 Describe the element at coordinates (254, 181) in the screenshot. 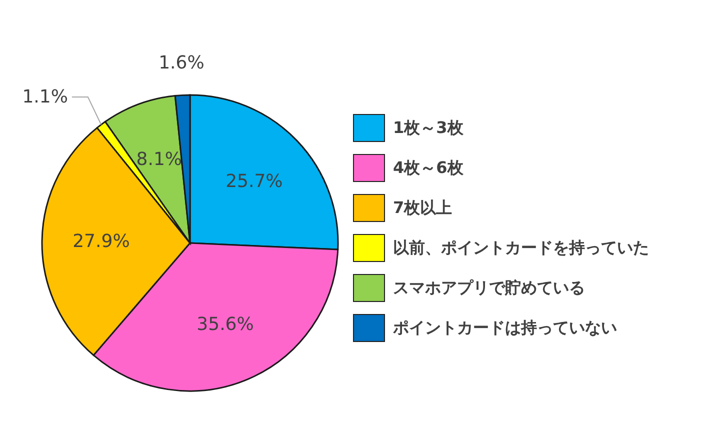

I see `data-label: 25.7%` at that location.